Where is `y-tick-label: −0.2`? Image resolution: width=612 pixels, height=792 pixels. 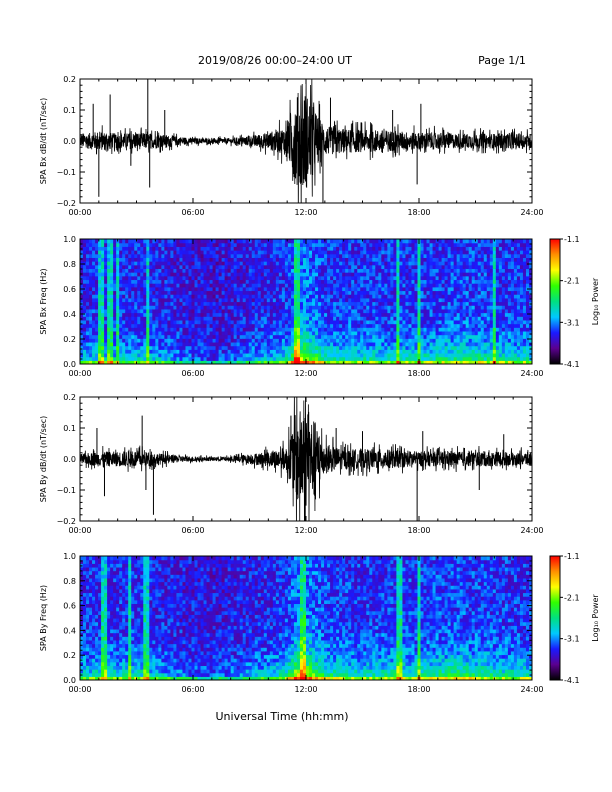 y-tick-label: −0.2 is located at coordinates (66, 203).